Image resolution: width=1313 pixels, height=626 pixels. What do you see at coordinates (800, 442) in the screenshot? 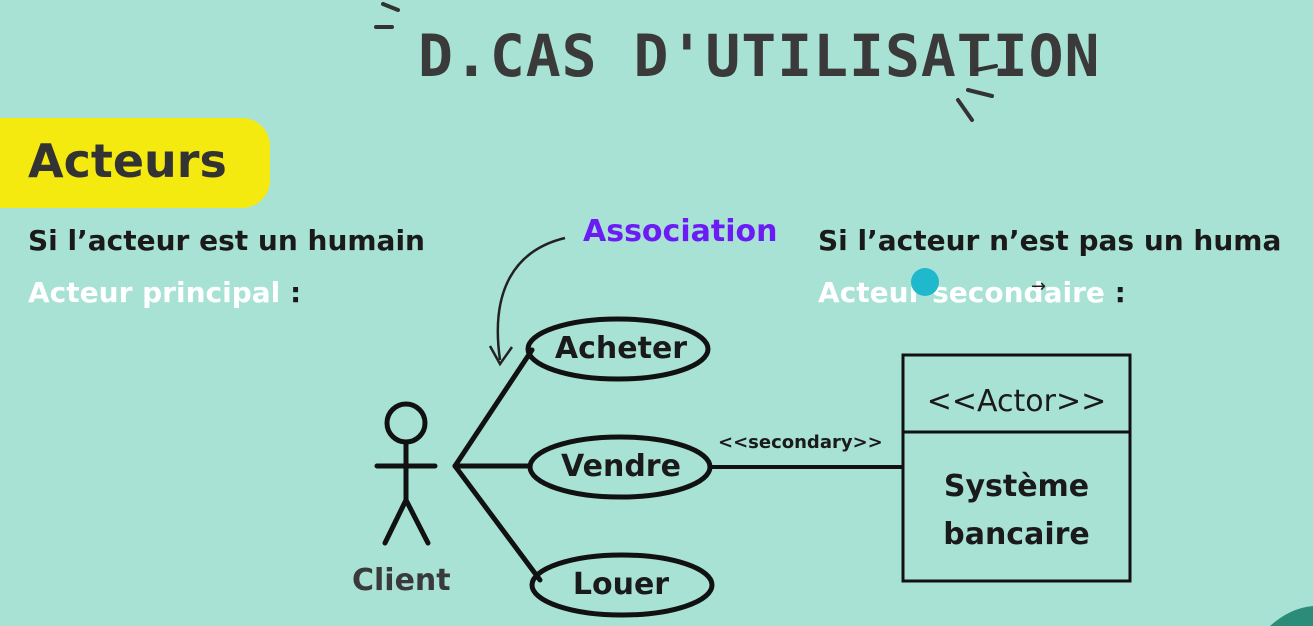
I see `secondary-stereotype: <<secondary>>` at bounding box center [800, 442].